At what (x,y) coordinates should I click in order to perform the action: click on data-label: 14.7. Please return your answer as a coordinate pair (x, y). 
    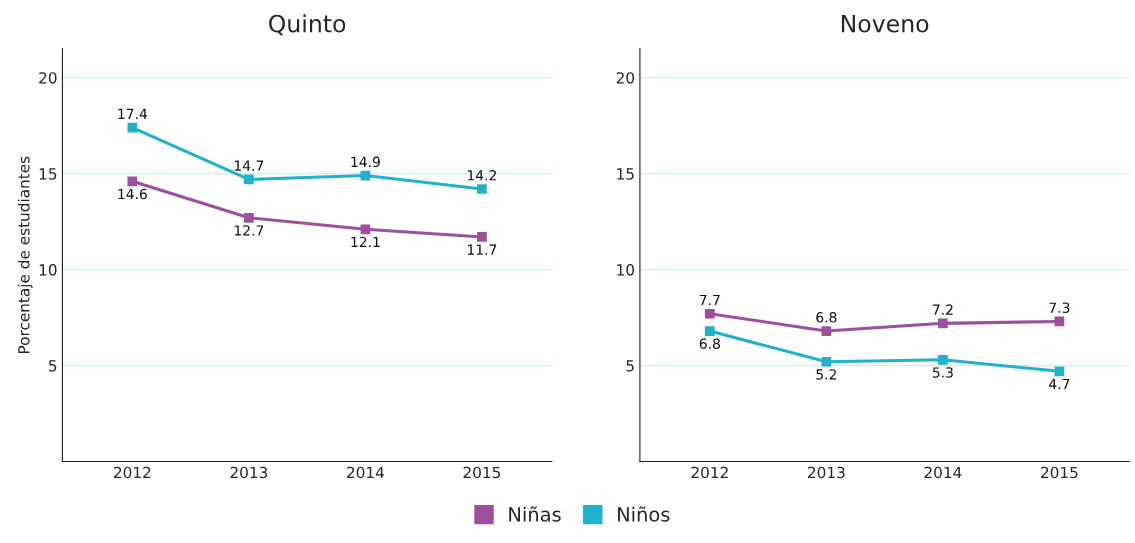
    Looking at the image, I should click on (249, 165).